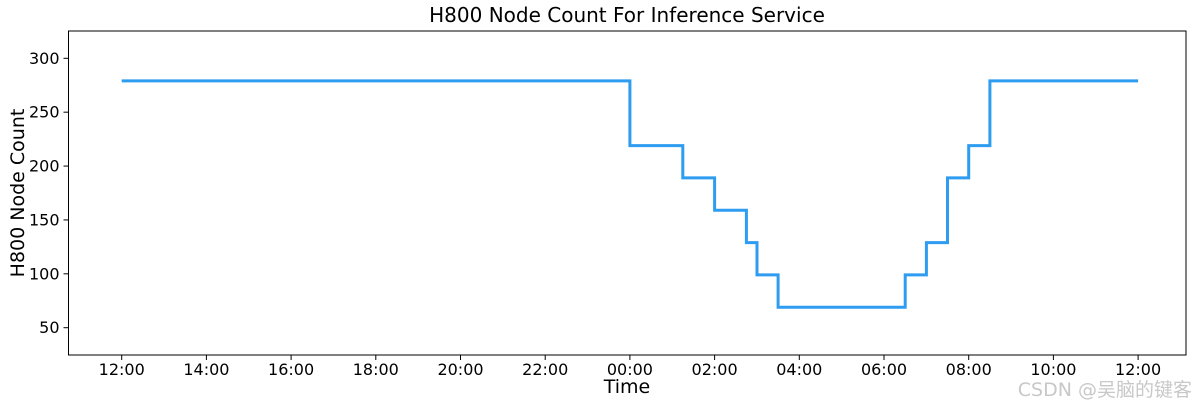 Image resolution: width=1194 pixels, height=410 pixels. Describe the element at coordinates (49, 327) in the screenshot. I see `y-tick-label: 50` at that location.